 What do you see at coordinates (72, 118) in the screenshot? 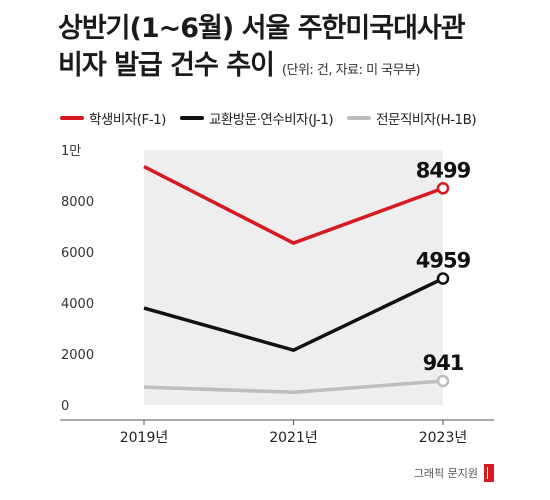
I see `legend-swatch-student` at bounding box center [72, 118].